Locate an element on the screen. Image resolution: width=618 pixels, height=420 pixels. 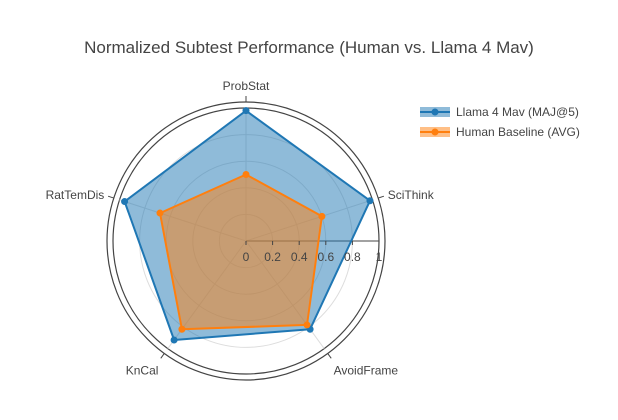
point-llama-scithink is located at coordinates (370, 201).